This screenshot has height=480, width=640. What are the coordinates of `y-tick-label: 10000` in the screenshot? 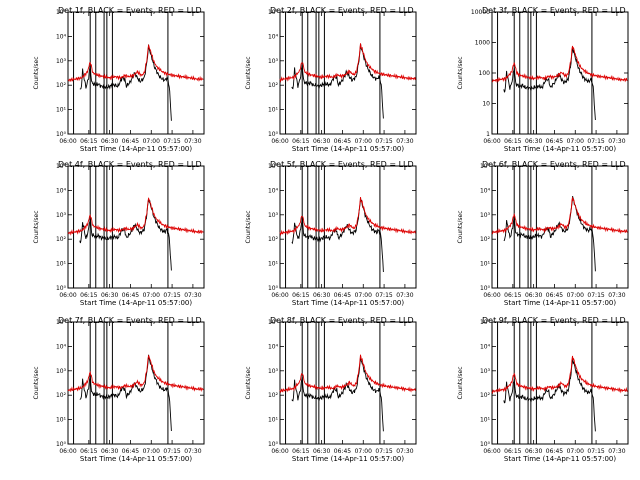 It's located at (480, 12).